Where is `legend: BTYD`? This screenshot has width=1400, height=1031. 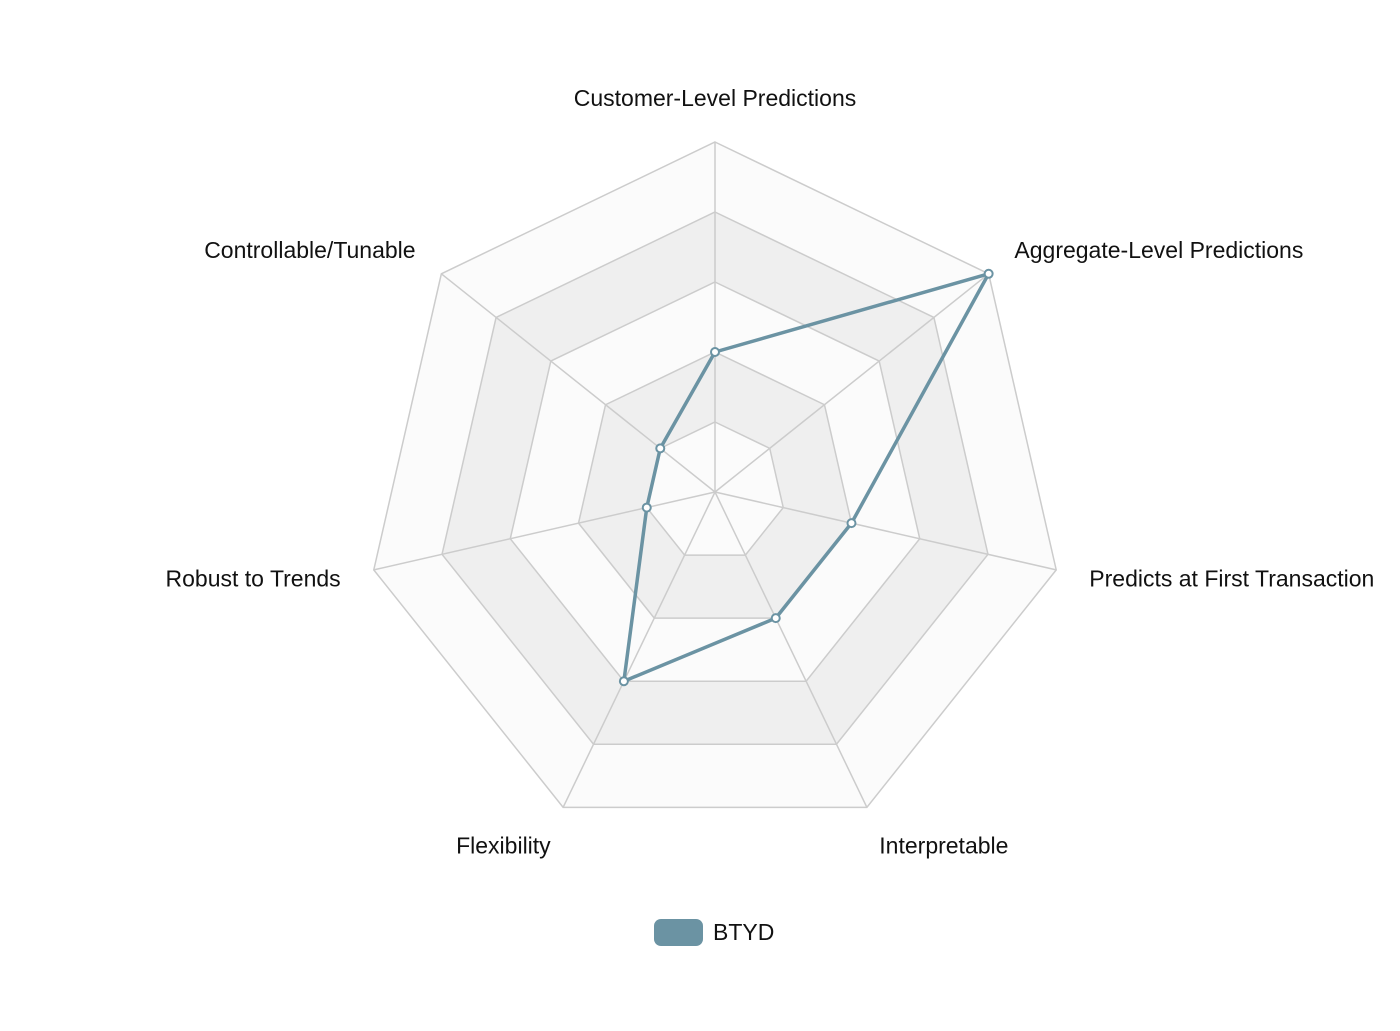
legend: BTYD is located at coordinates (714, 932).